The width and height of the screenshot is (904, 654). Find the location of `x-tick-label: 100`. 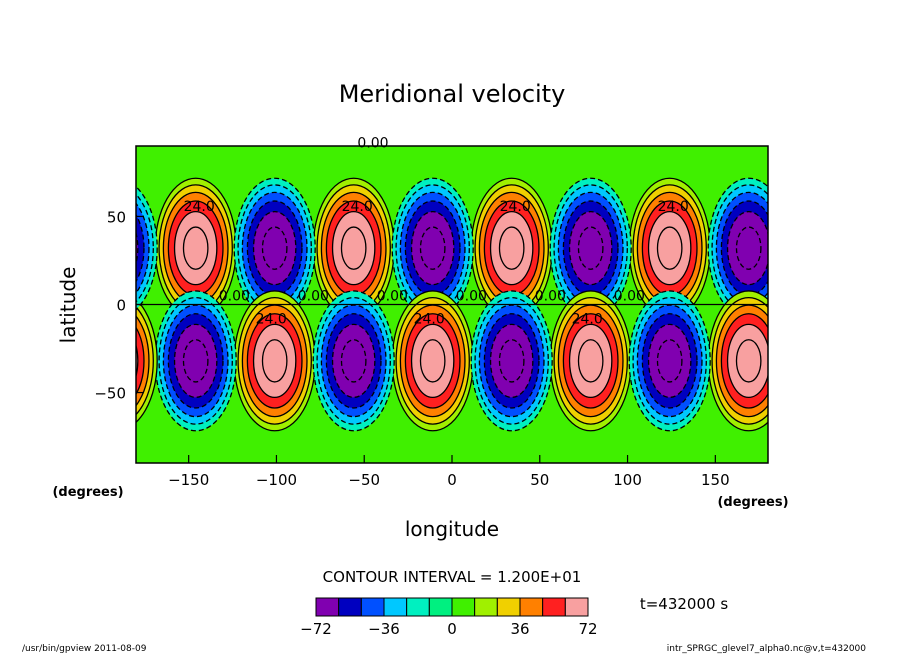

x-tick-label: 100 is located at coordinates (627, 480).